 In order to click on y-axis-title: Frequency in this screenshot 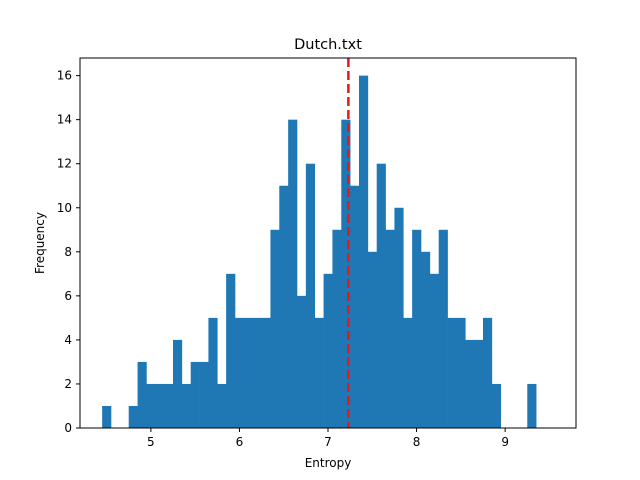, I will do `click(40, 243)`.